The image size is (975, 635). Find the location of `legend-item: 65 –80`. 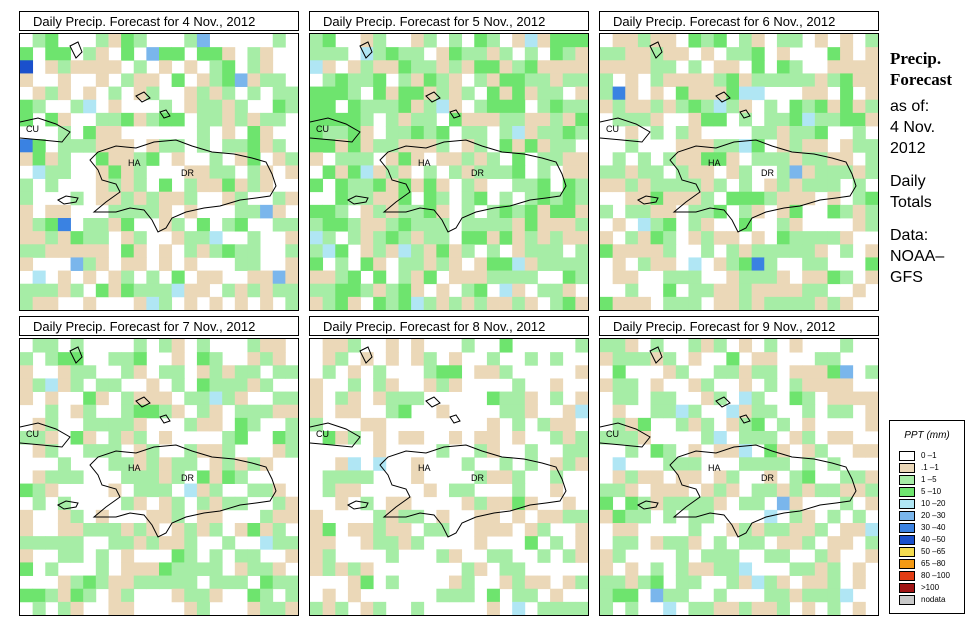

legend-item: 65 –80 is located at coordinates (930, 564).